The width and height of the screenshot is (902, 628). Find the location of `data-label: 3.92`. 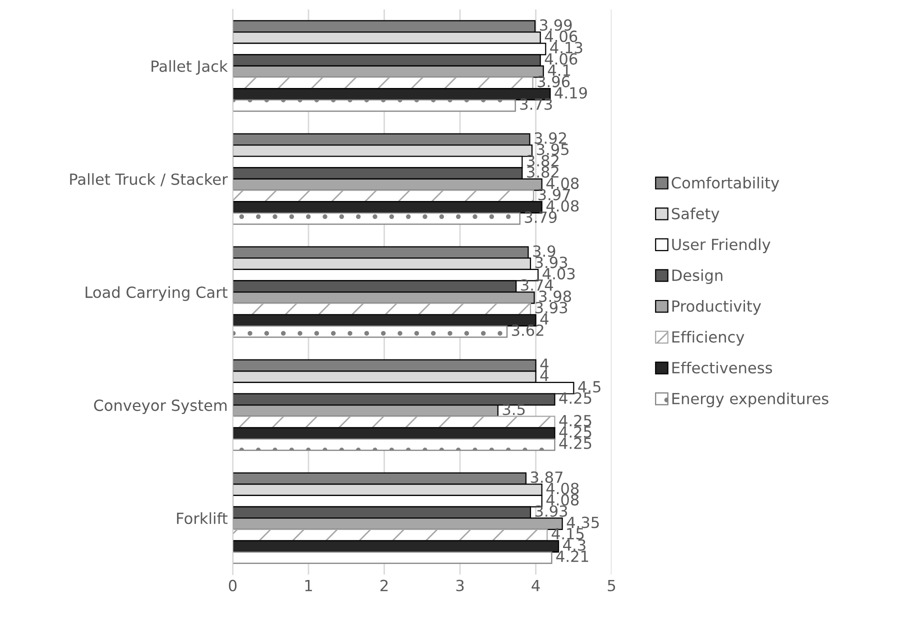

data-label: 3.92 is located at coordinates (550, 138).